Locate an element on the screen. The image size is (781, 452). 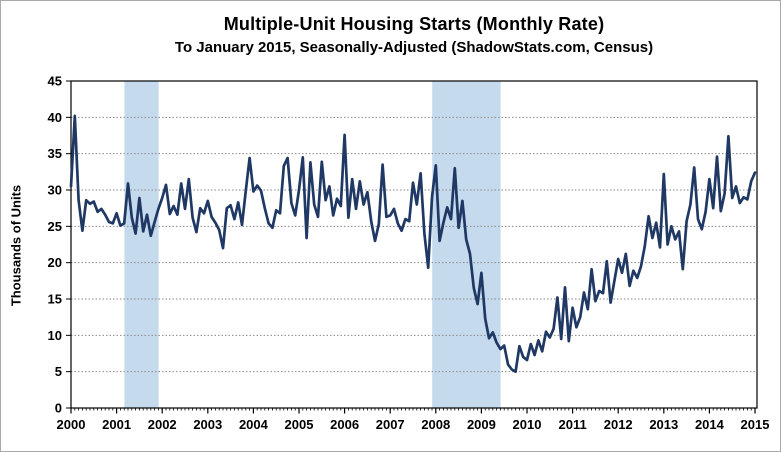
x-tick-label: 2005 is located at coordinates (299, 424).